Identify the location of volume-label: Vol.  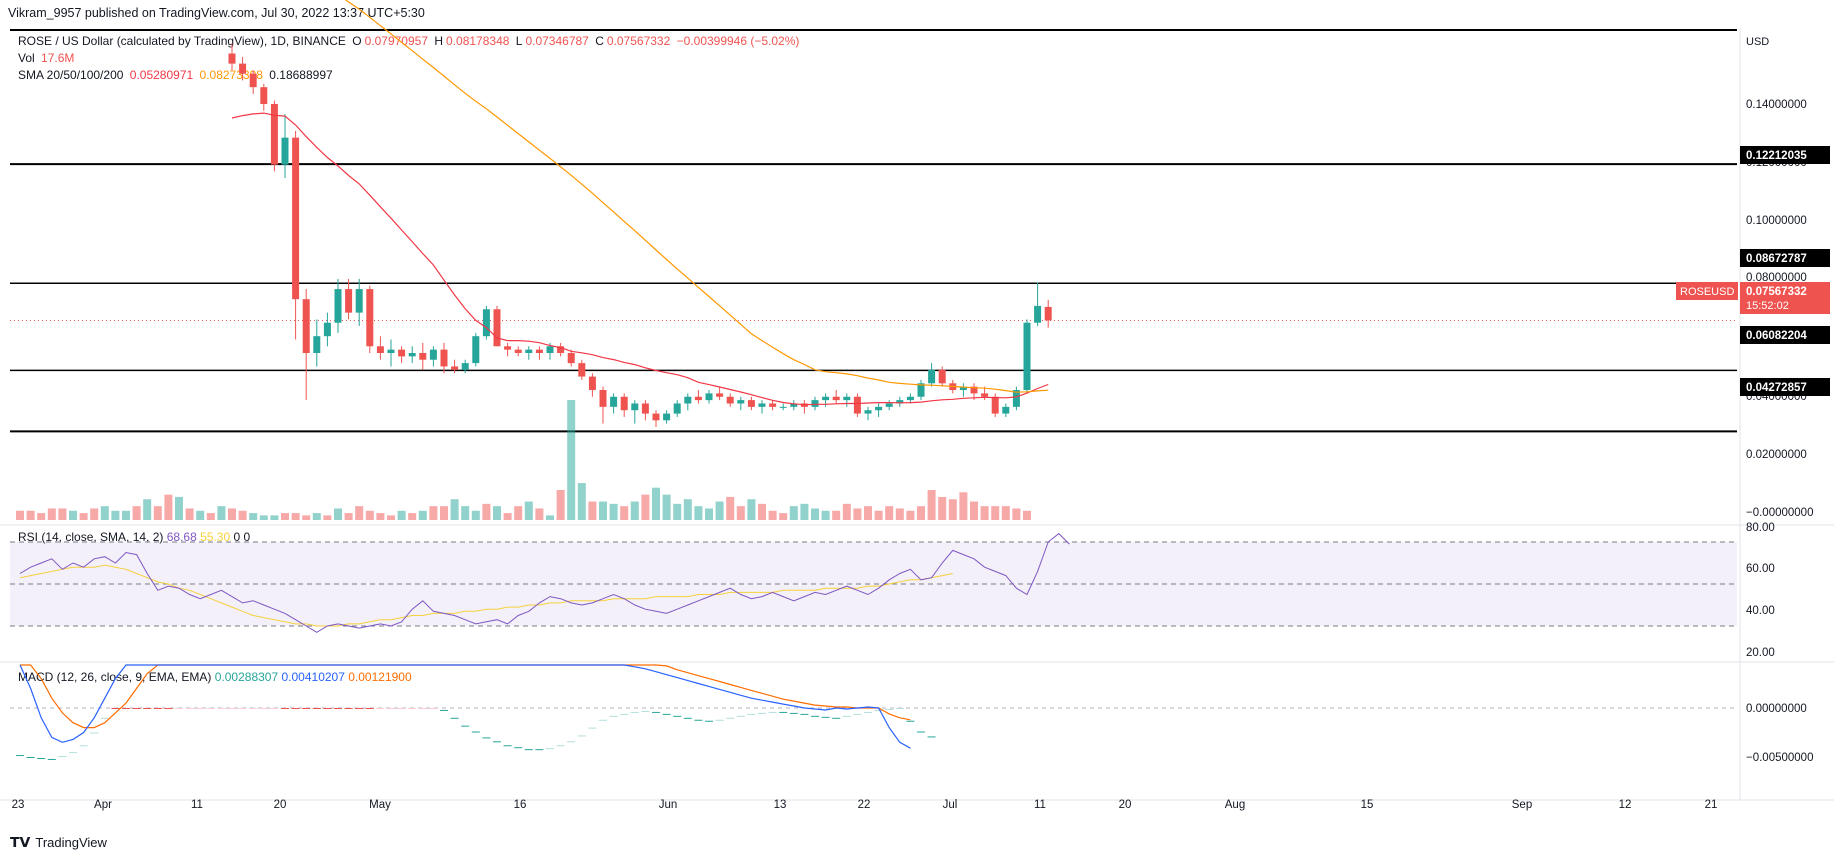
(26, 58).